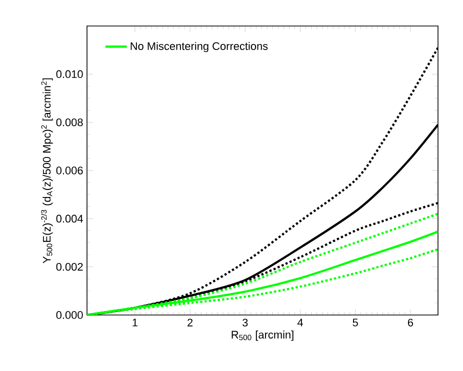 Image resolution: width=463 pixels, height=371 pixels. Describe the element at coordinates (69, 266) in the screenshot. I see `y-tick-label: 0.002` at that location.